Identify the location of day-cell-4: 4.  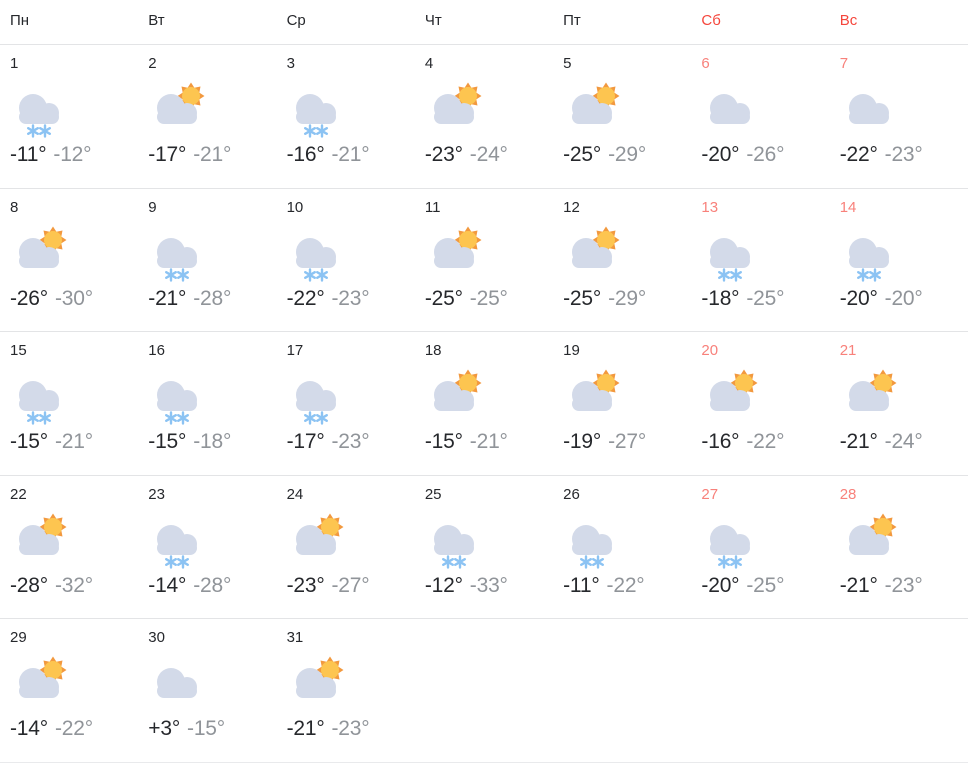
(484, 116).